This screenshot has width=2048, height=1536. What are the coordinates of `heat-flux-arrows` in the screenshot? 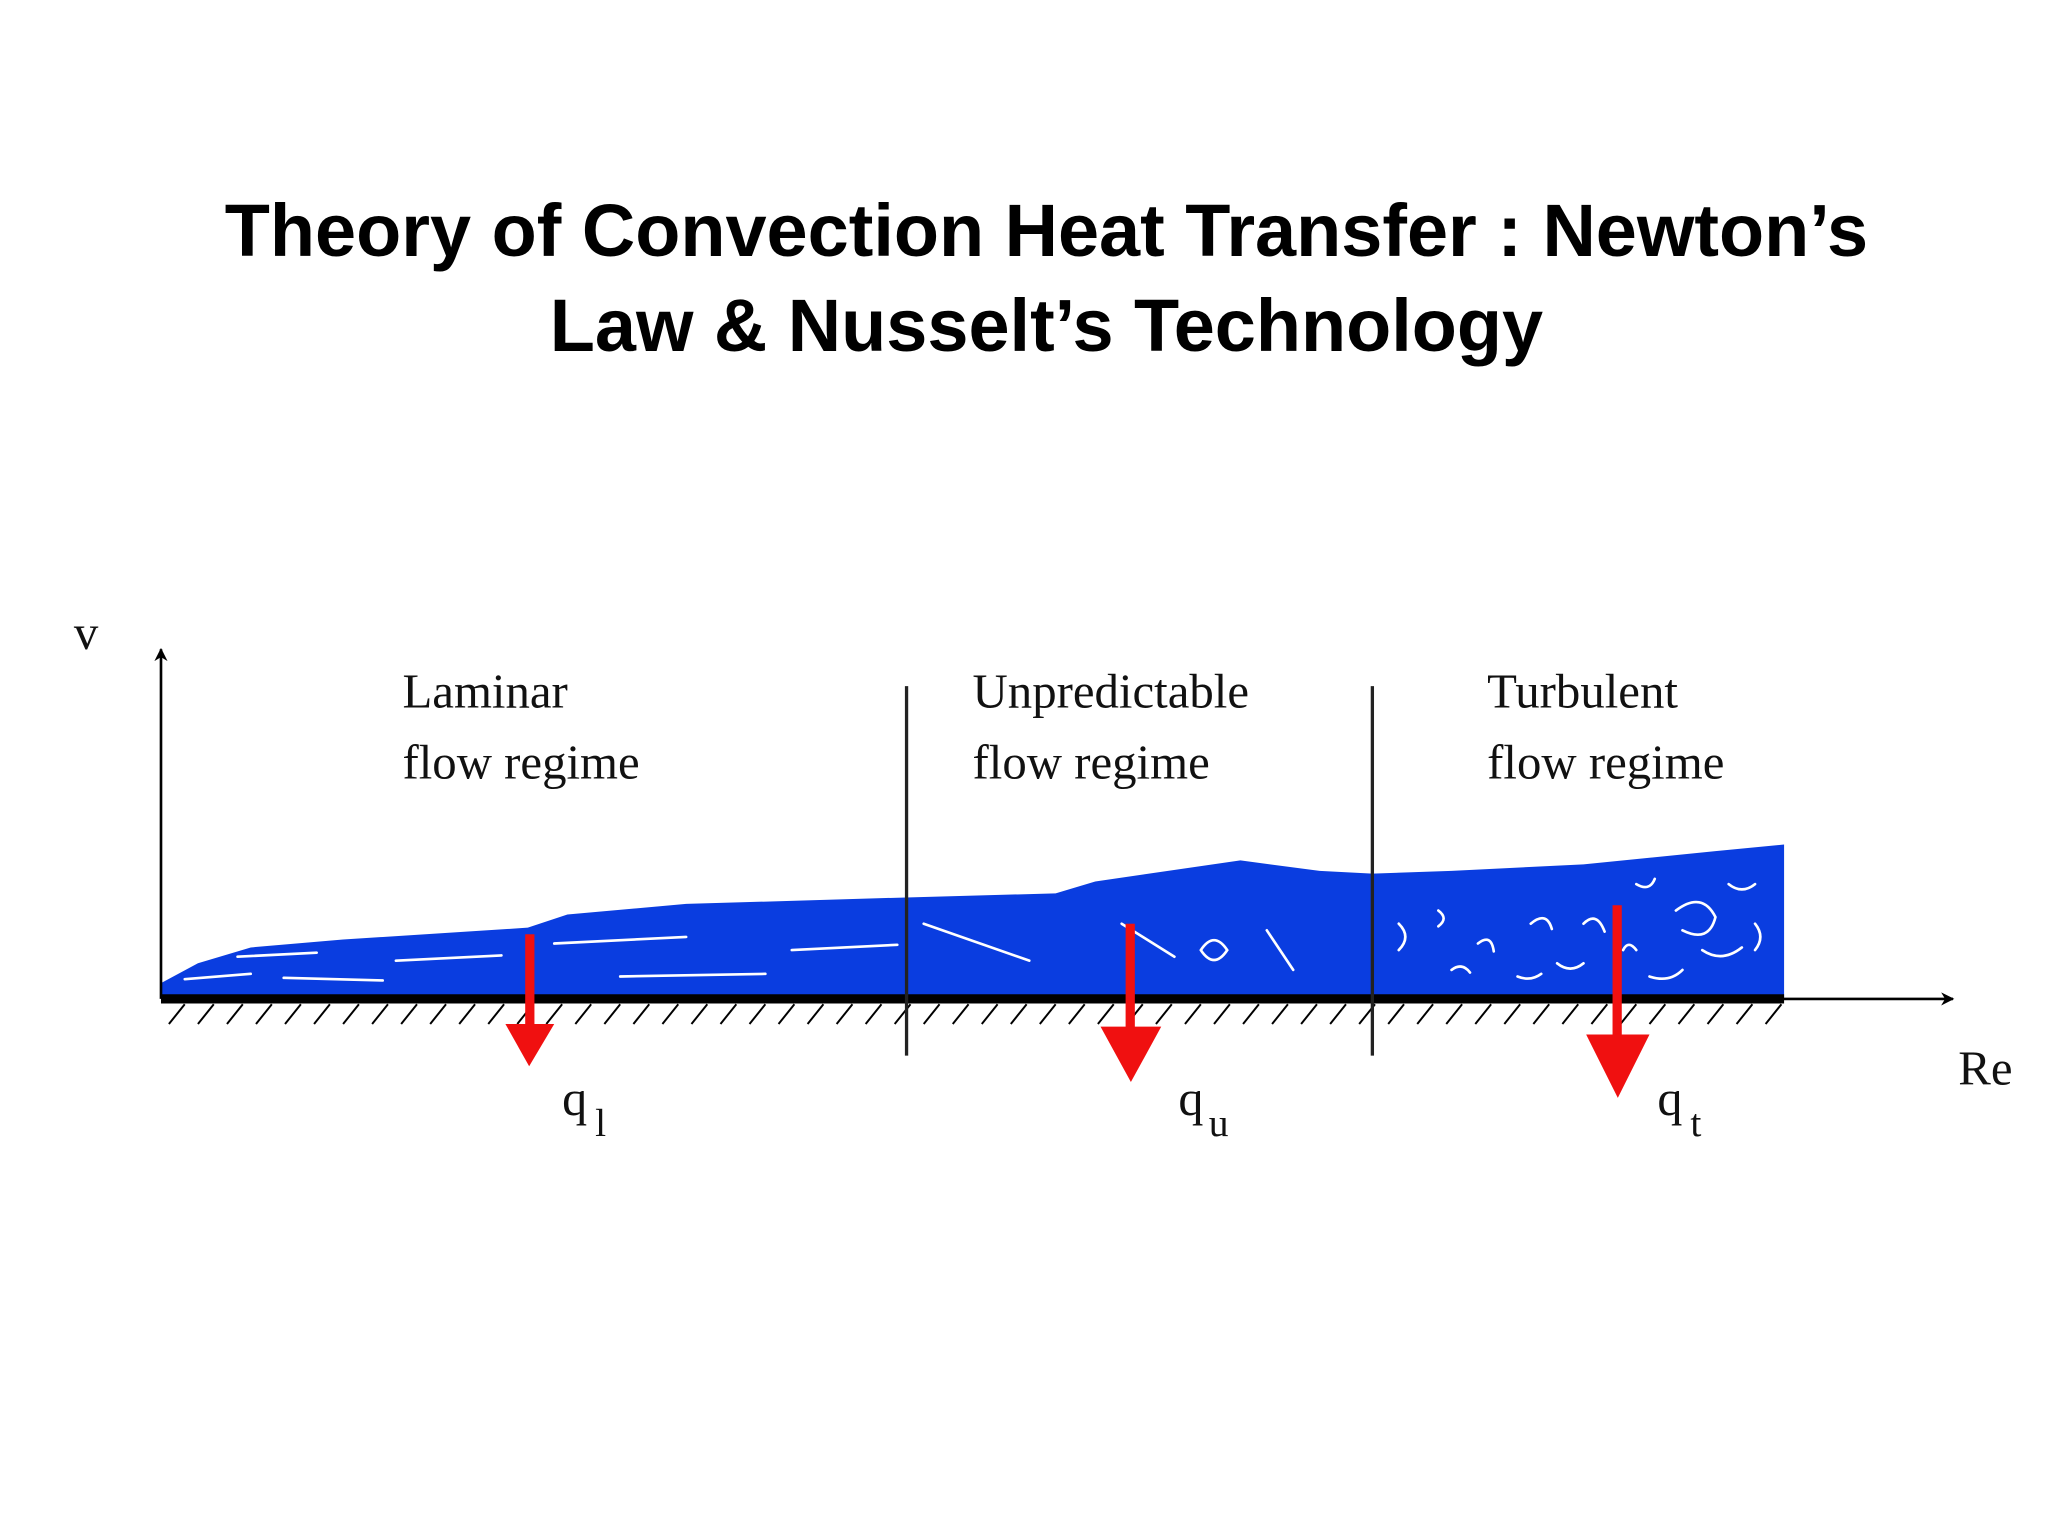 It's located at (1077, 1001).